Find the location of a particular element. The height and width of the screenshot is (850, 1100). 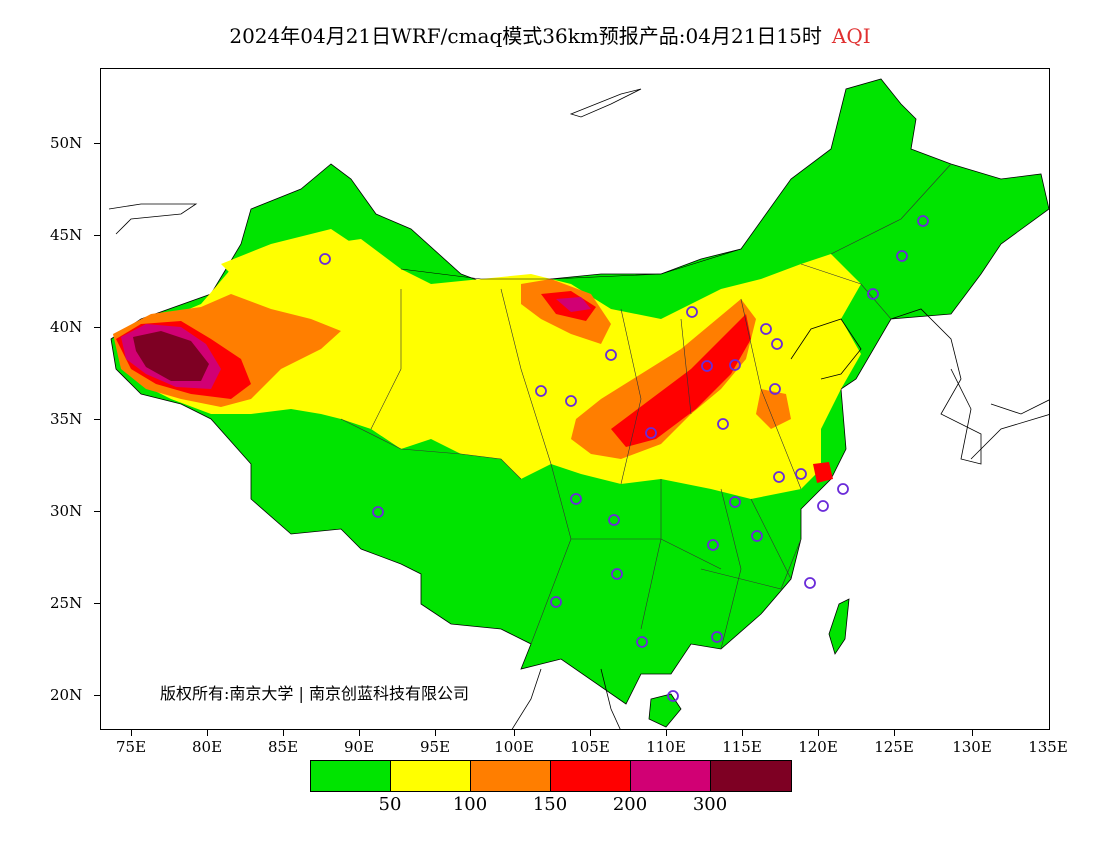

unhealthy-region-central is located at coordinates (681, 380).